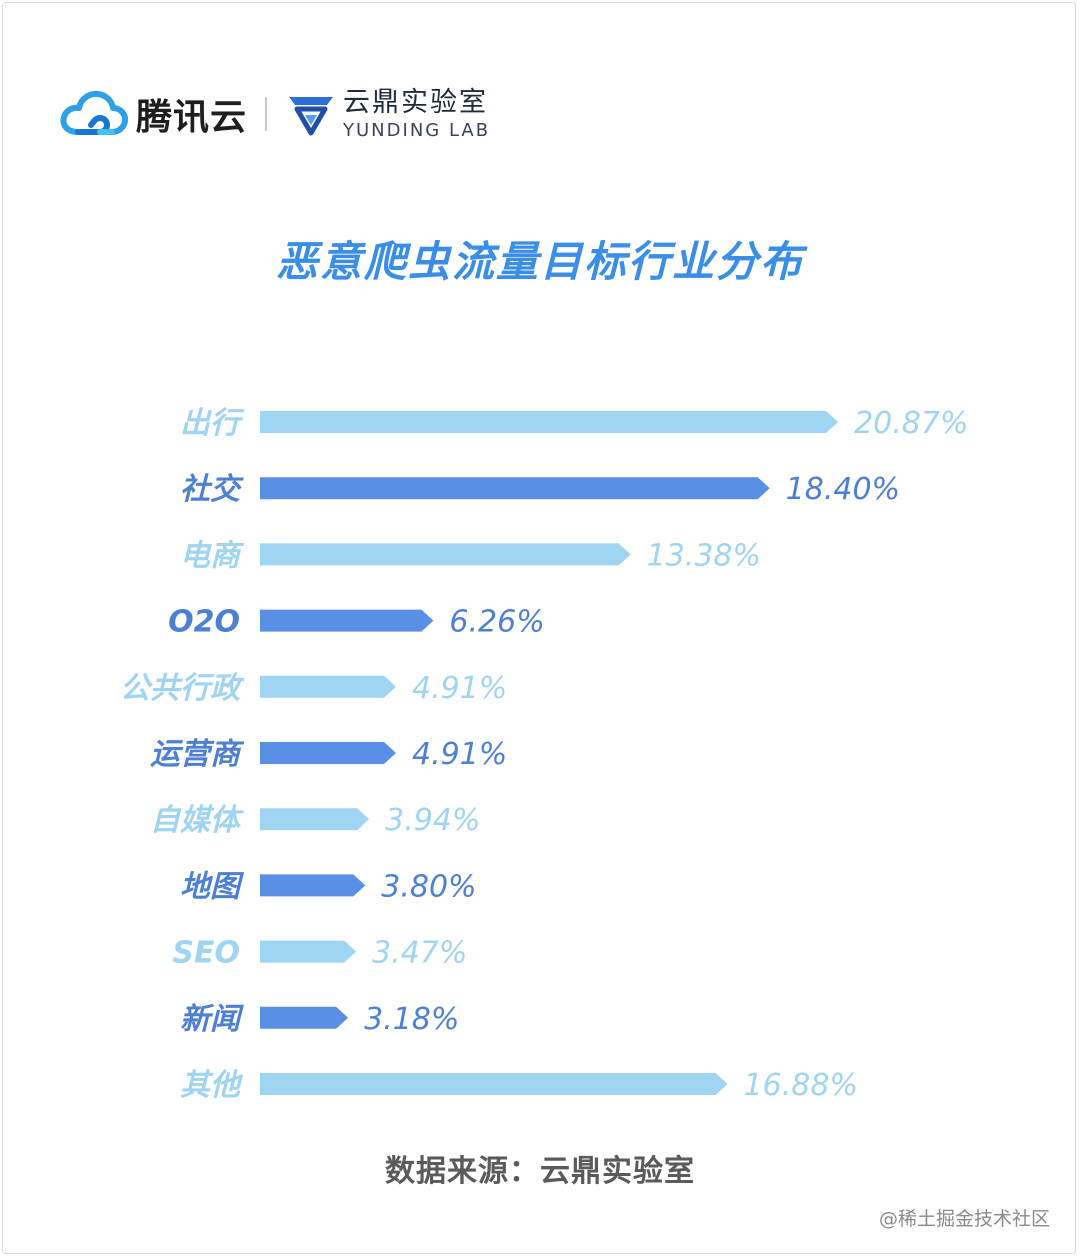 This screenshot has height=1258, width=1080. Describe the element at coordinates (204, 622) in the screenshot. I see `category-label: O2O` at that location.